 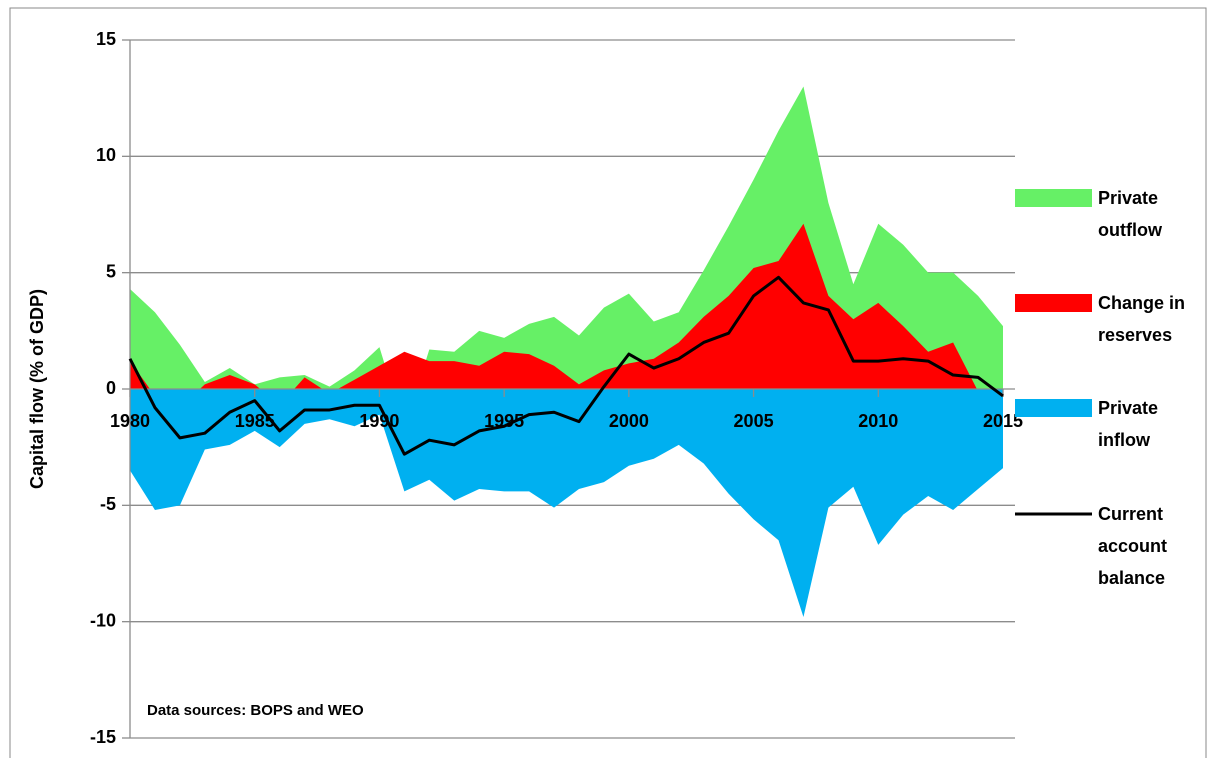 What do you see at coordinates (379, 421) in the screenshot?
I see `x-tick-label: 1990` at bounding box center [379, 421].